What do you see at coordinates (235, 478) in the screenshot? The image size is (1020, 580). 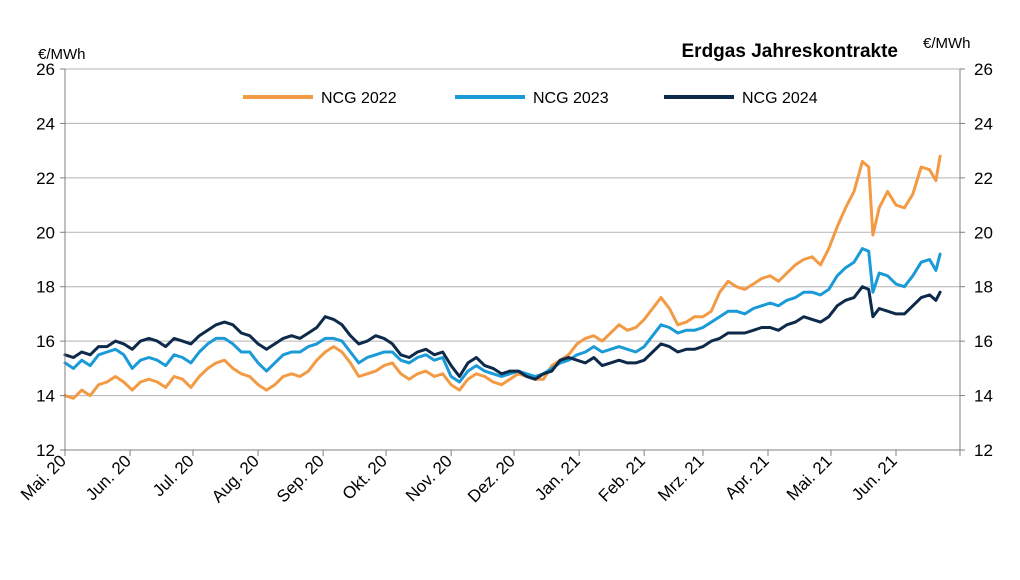 I see `x-tick-label: Aug. 20` at bounding box center [235, 478].